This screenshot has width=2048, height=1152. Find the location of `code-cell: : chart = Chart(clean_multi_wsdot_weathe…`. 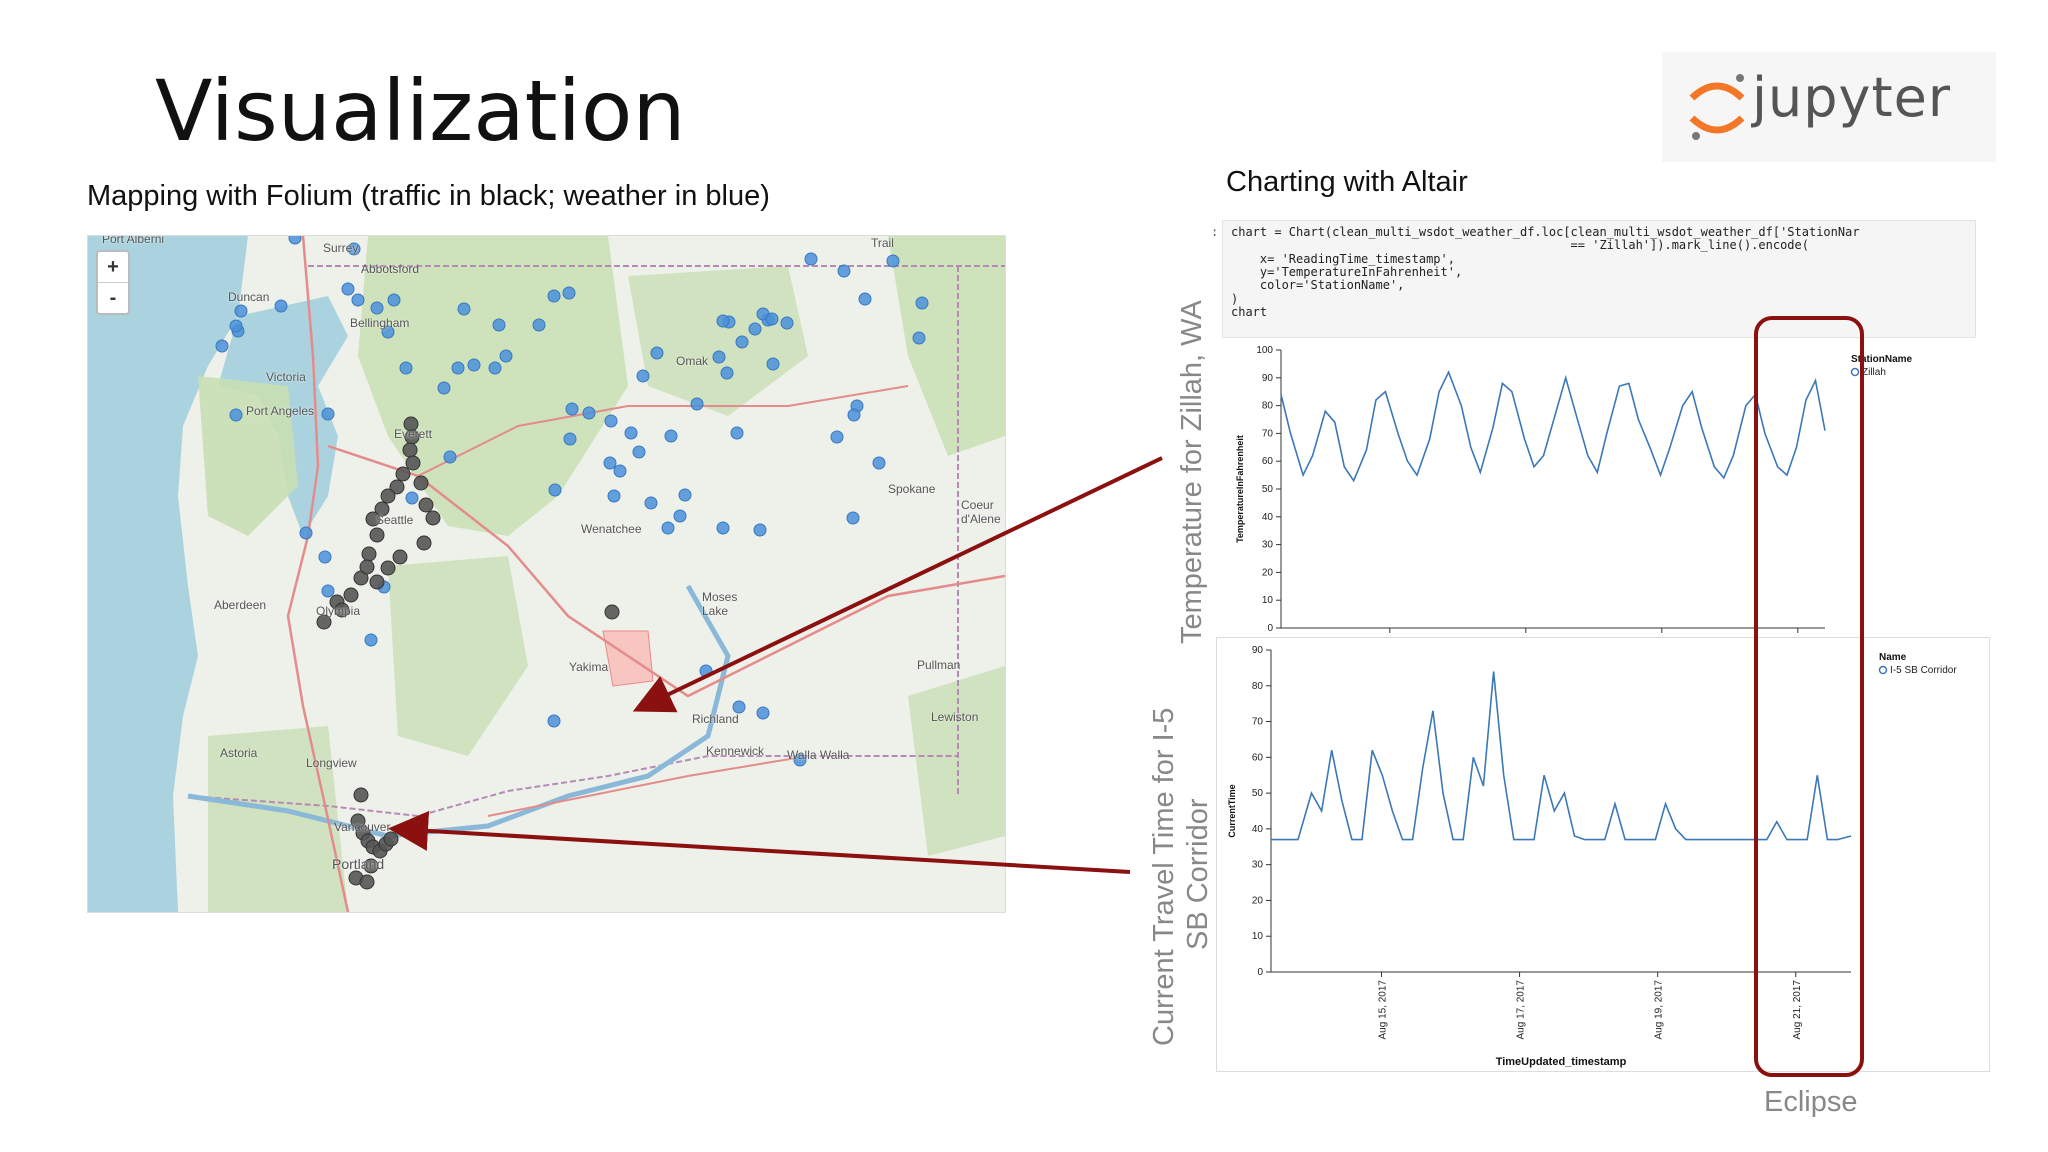

code-cell: : chart = Chart(clean_multi_wsdot_weathe… is located at coordinates (1593, 279).